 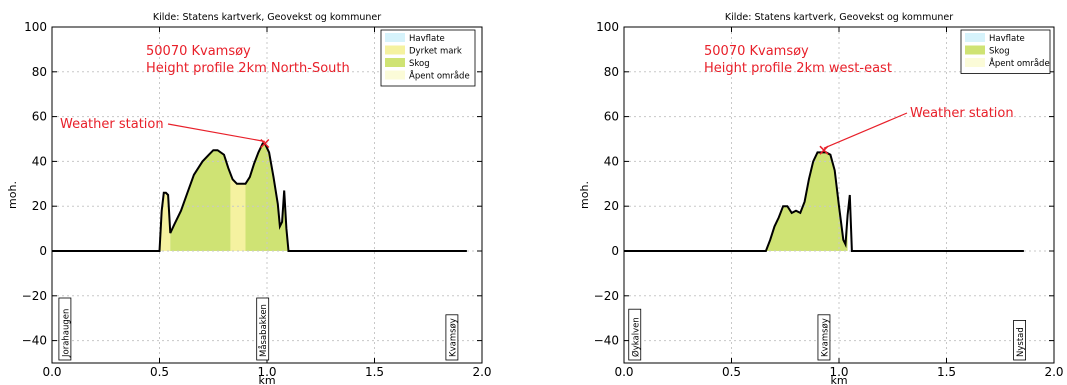 What do you see at coordinates (66, 333) in the screenshot?
I see `place-label-text: Jorahaugen` at bounding box center [66, 333].